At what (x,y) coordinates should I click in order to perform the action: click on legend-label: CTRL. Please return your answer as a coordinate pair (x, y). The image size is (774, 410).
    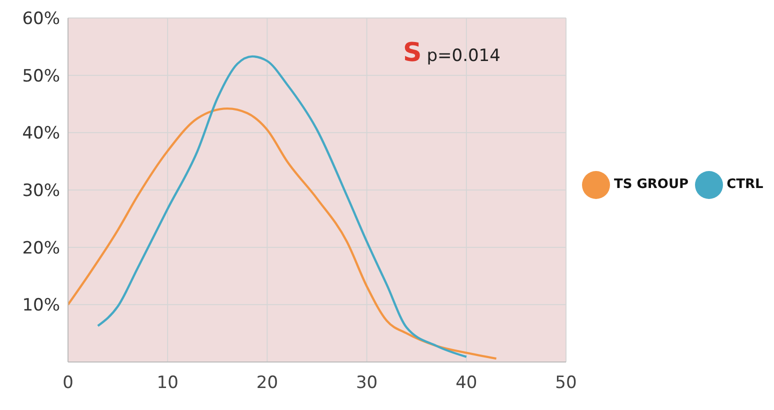
    Looking at the image, I should click on (745, 185).